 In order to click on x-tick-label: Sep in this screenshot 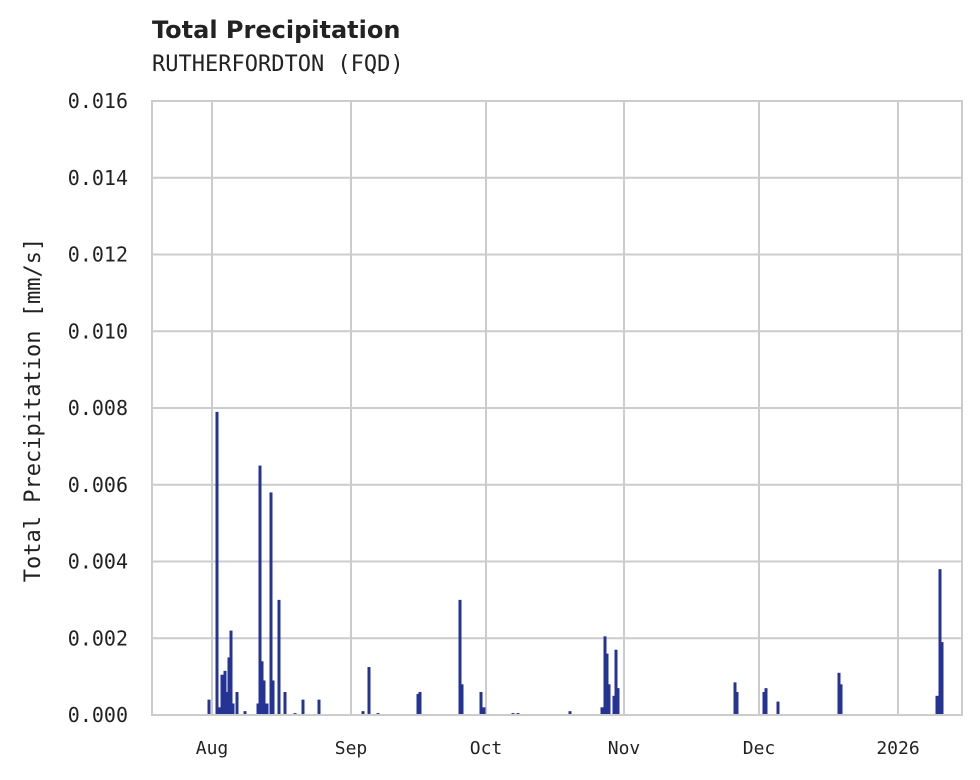, I will do `click(351, 748)`.